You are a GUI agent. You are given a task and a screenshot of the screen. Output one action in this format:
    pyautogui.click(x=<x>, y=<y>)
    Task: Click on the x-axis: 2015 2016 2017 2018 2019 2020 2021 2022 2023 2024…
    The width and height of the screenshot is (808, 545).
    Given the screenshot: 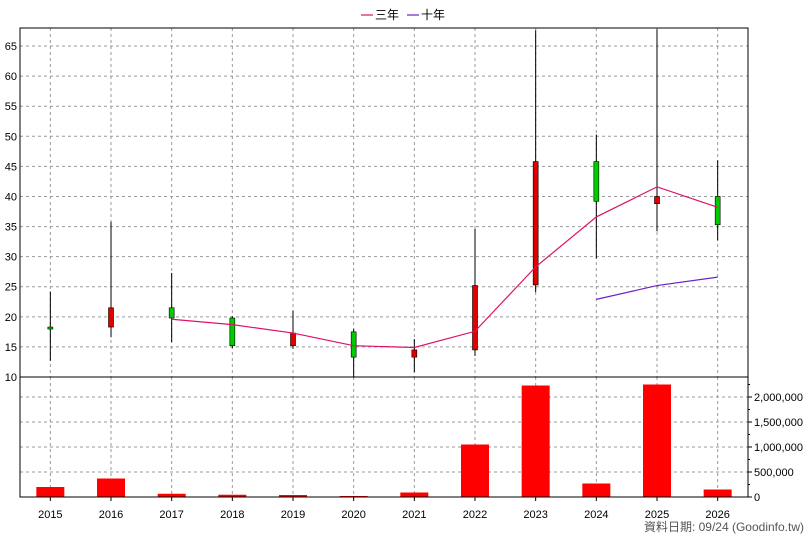 What is the action you would take?
    pyautogui.click(x=384, y=509)
    